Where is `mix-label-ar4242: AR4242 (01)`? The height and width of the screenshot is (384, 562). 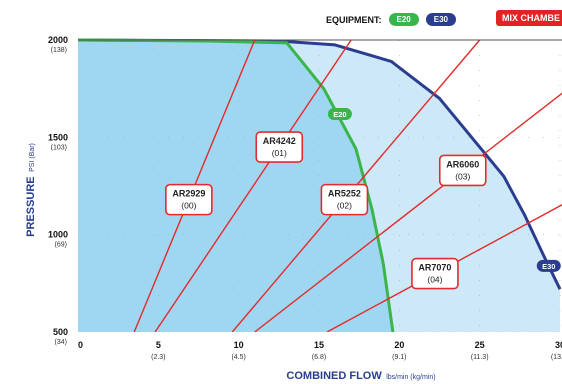 mix-label-ar4242: AR4242 (01) is located at coordinates (279, 147).